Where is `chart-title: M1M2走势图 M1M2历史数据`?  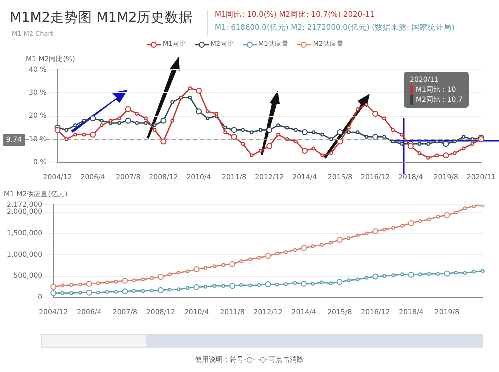
chart-title: M1M2走势图 M1M2历史数据 is located at coordinates (102, 18).